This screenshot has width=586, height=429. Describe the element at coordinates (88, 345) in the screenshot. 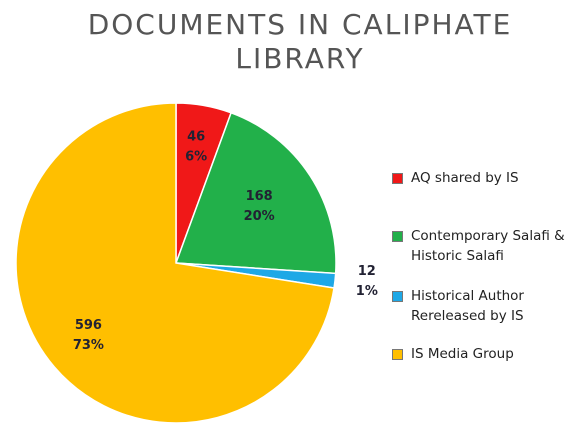

I see `percent-label: 73%` at that location.